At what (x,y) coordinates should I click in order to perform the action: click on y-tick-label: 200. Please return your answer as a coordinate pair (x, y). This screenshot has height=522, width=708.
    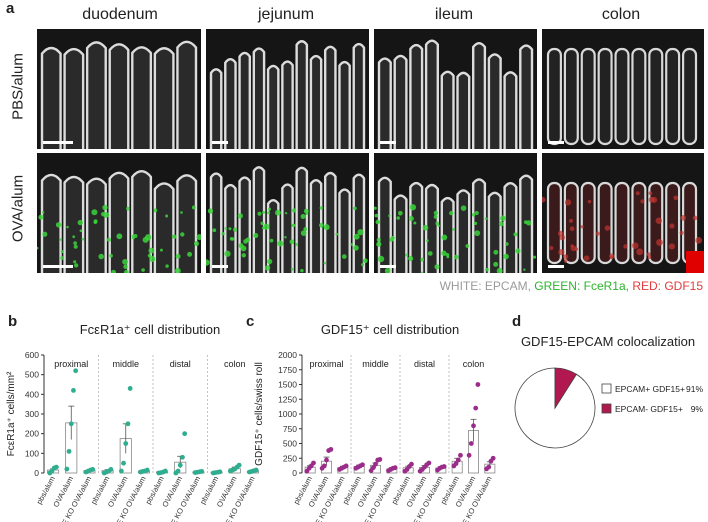
    Looking at the image, I should click on (32, 434).